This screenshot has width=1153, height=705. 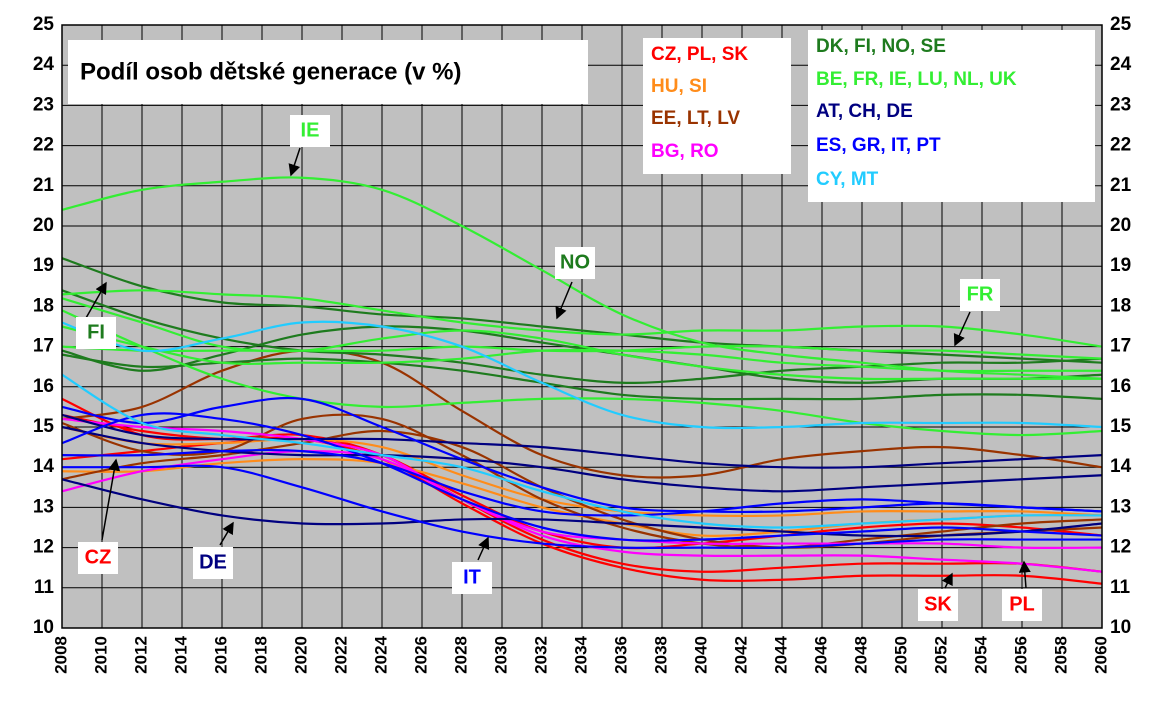 I want to click on x-tick-label: 2040, so click(x=700, y=655).